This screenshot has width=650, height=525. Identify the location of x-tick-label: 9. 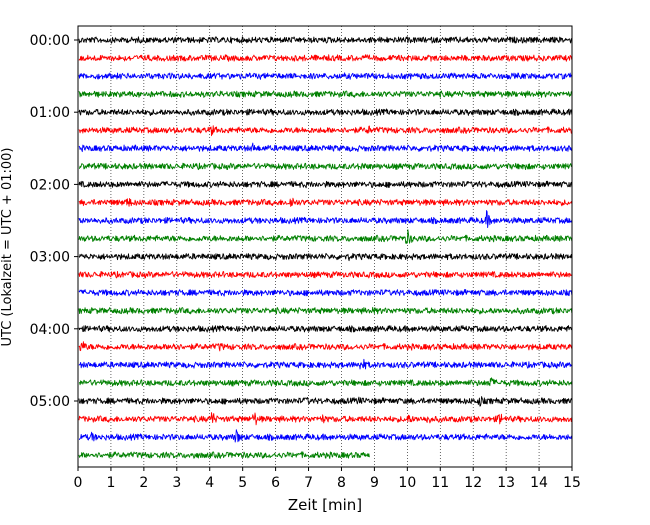
(374, 483).